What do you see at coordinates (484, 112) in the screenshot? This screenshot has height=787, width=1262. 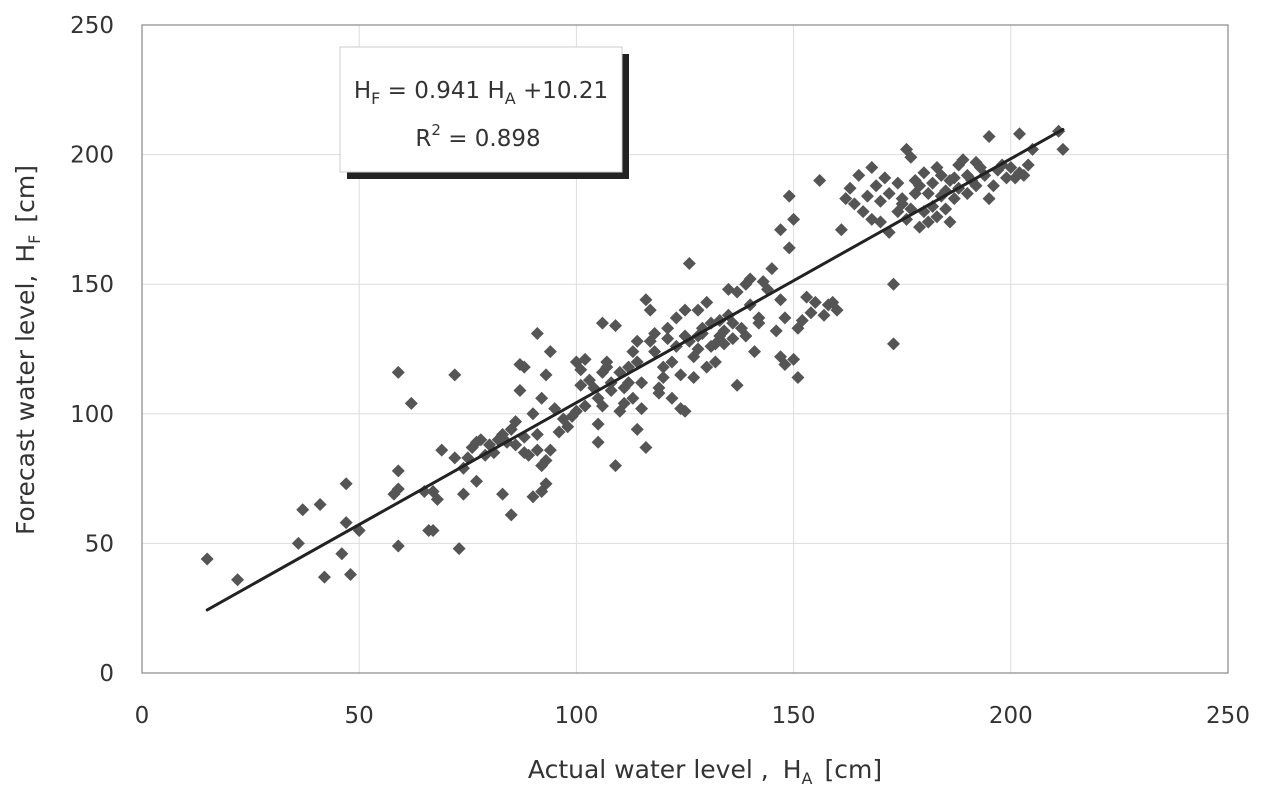 I see `equation-box: HF = 0.941 HA +10.21 R2 = 0.898` at bounding box center [484, 112].